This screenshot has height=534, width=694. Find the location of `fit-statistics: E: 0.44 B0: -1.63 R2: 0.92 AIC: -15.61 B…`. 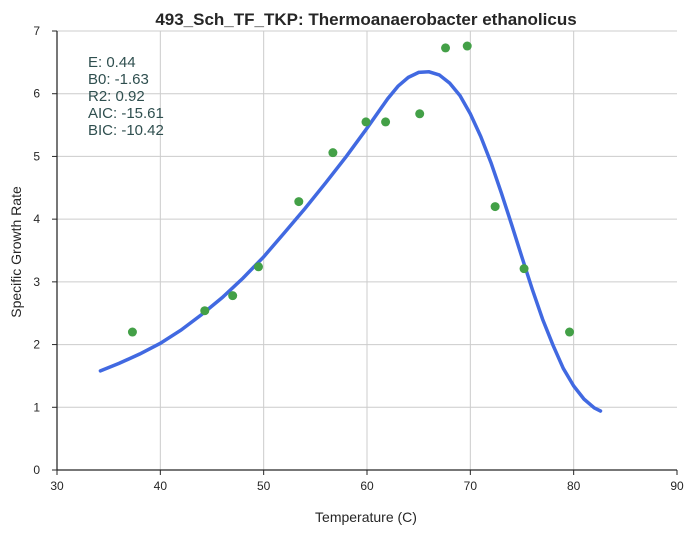

fit-statistics: E: 0.44 B0: -1.63 R2: 0.92 AIC: -15.61 B… is located at coordinates (126, 96).